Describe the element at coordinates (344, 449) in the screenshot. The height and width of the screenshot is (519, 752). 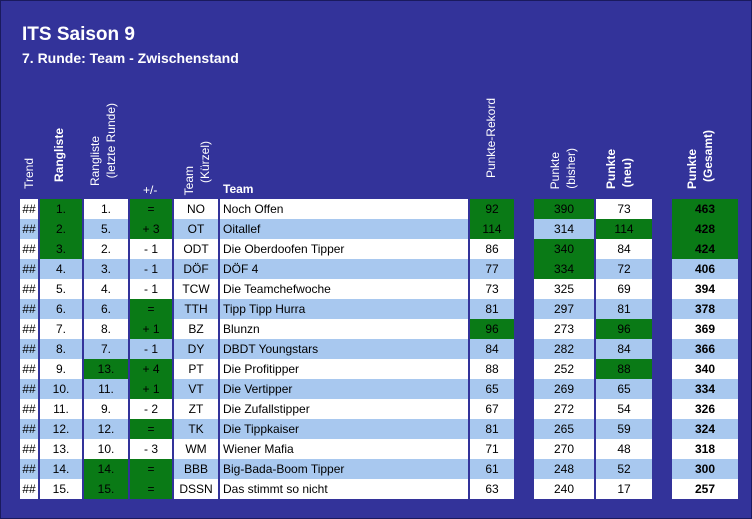
I see `team-name-cell: Wiener Mafia` at that location.